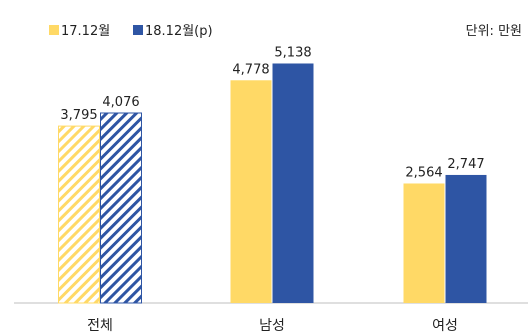  Describe the element at coordinates (292, 52) in the screenshot. I see `value-label-2-2: 5,138` at that location.